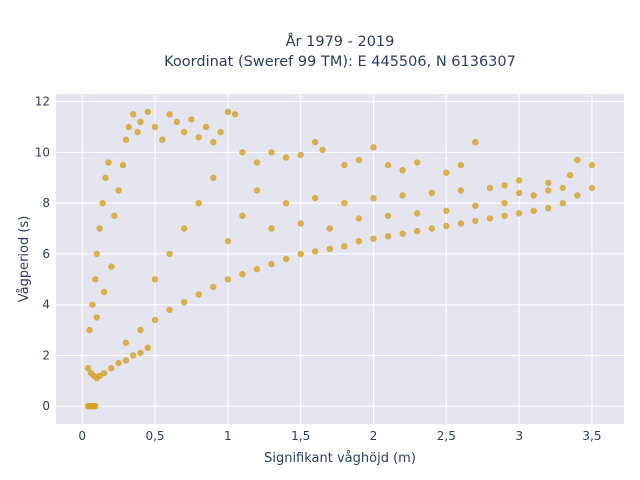 The image size is (640, 480). Describe the element at coordinates (42, 102) in the screenshot. I see `y-tick-label: 12` at that location.